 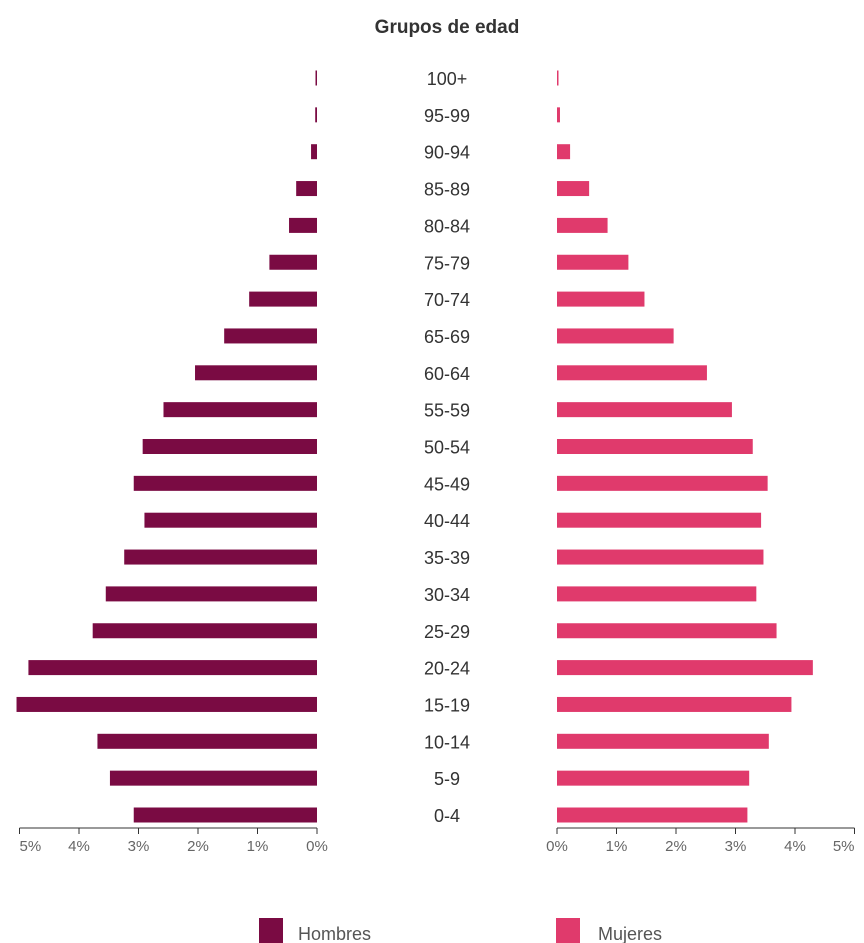 What do you see at coordinates (558, 78) in the screenshot?
I see `bar-mujeres-100+` at bounding box center [558, 78].